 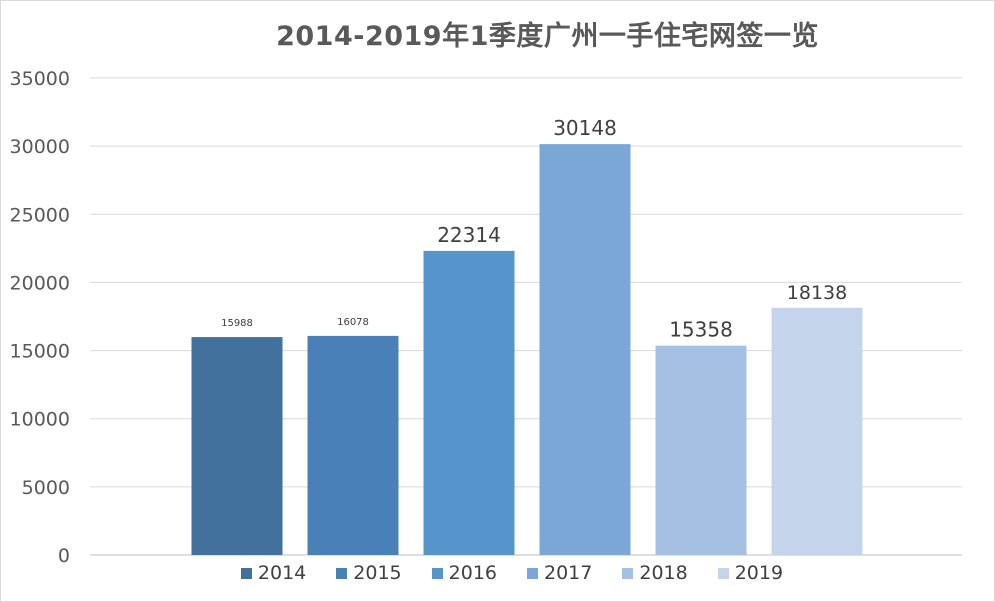 I want to click on bar-2017, so click(x=585, y=349).